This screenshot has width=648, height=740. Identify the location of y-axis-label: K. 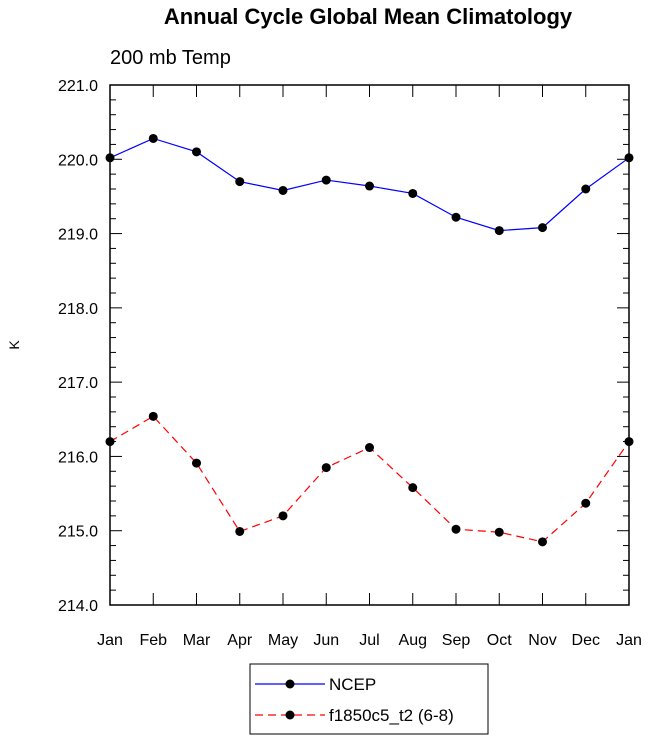
(14, 345).